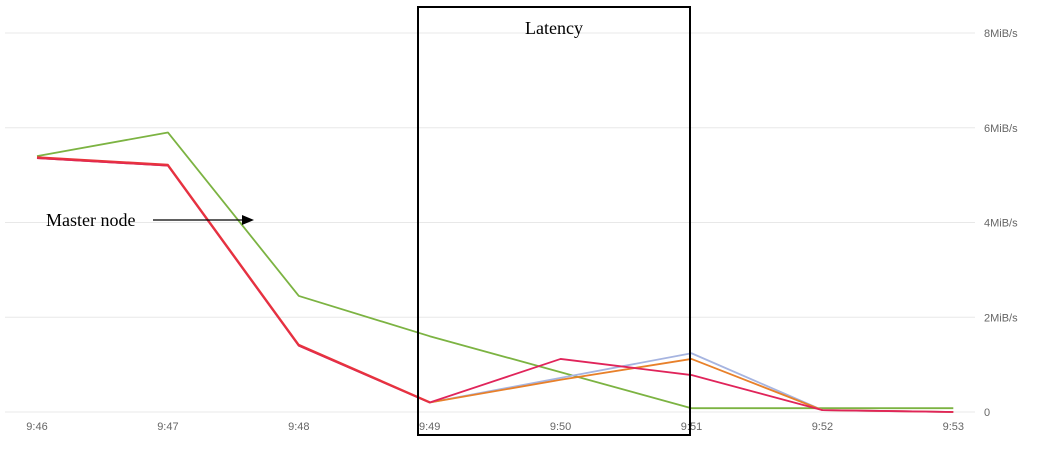 This screenshot has width=1038, height=458. Describe the element at coordinates (822, 427) in the screenshot. I see `x-tick-label: 9:52` at that location.